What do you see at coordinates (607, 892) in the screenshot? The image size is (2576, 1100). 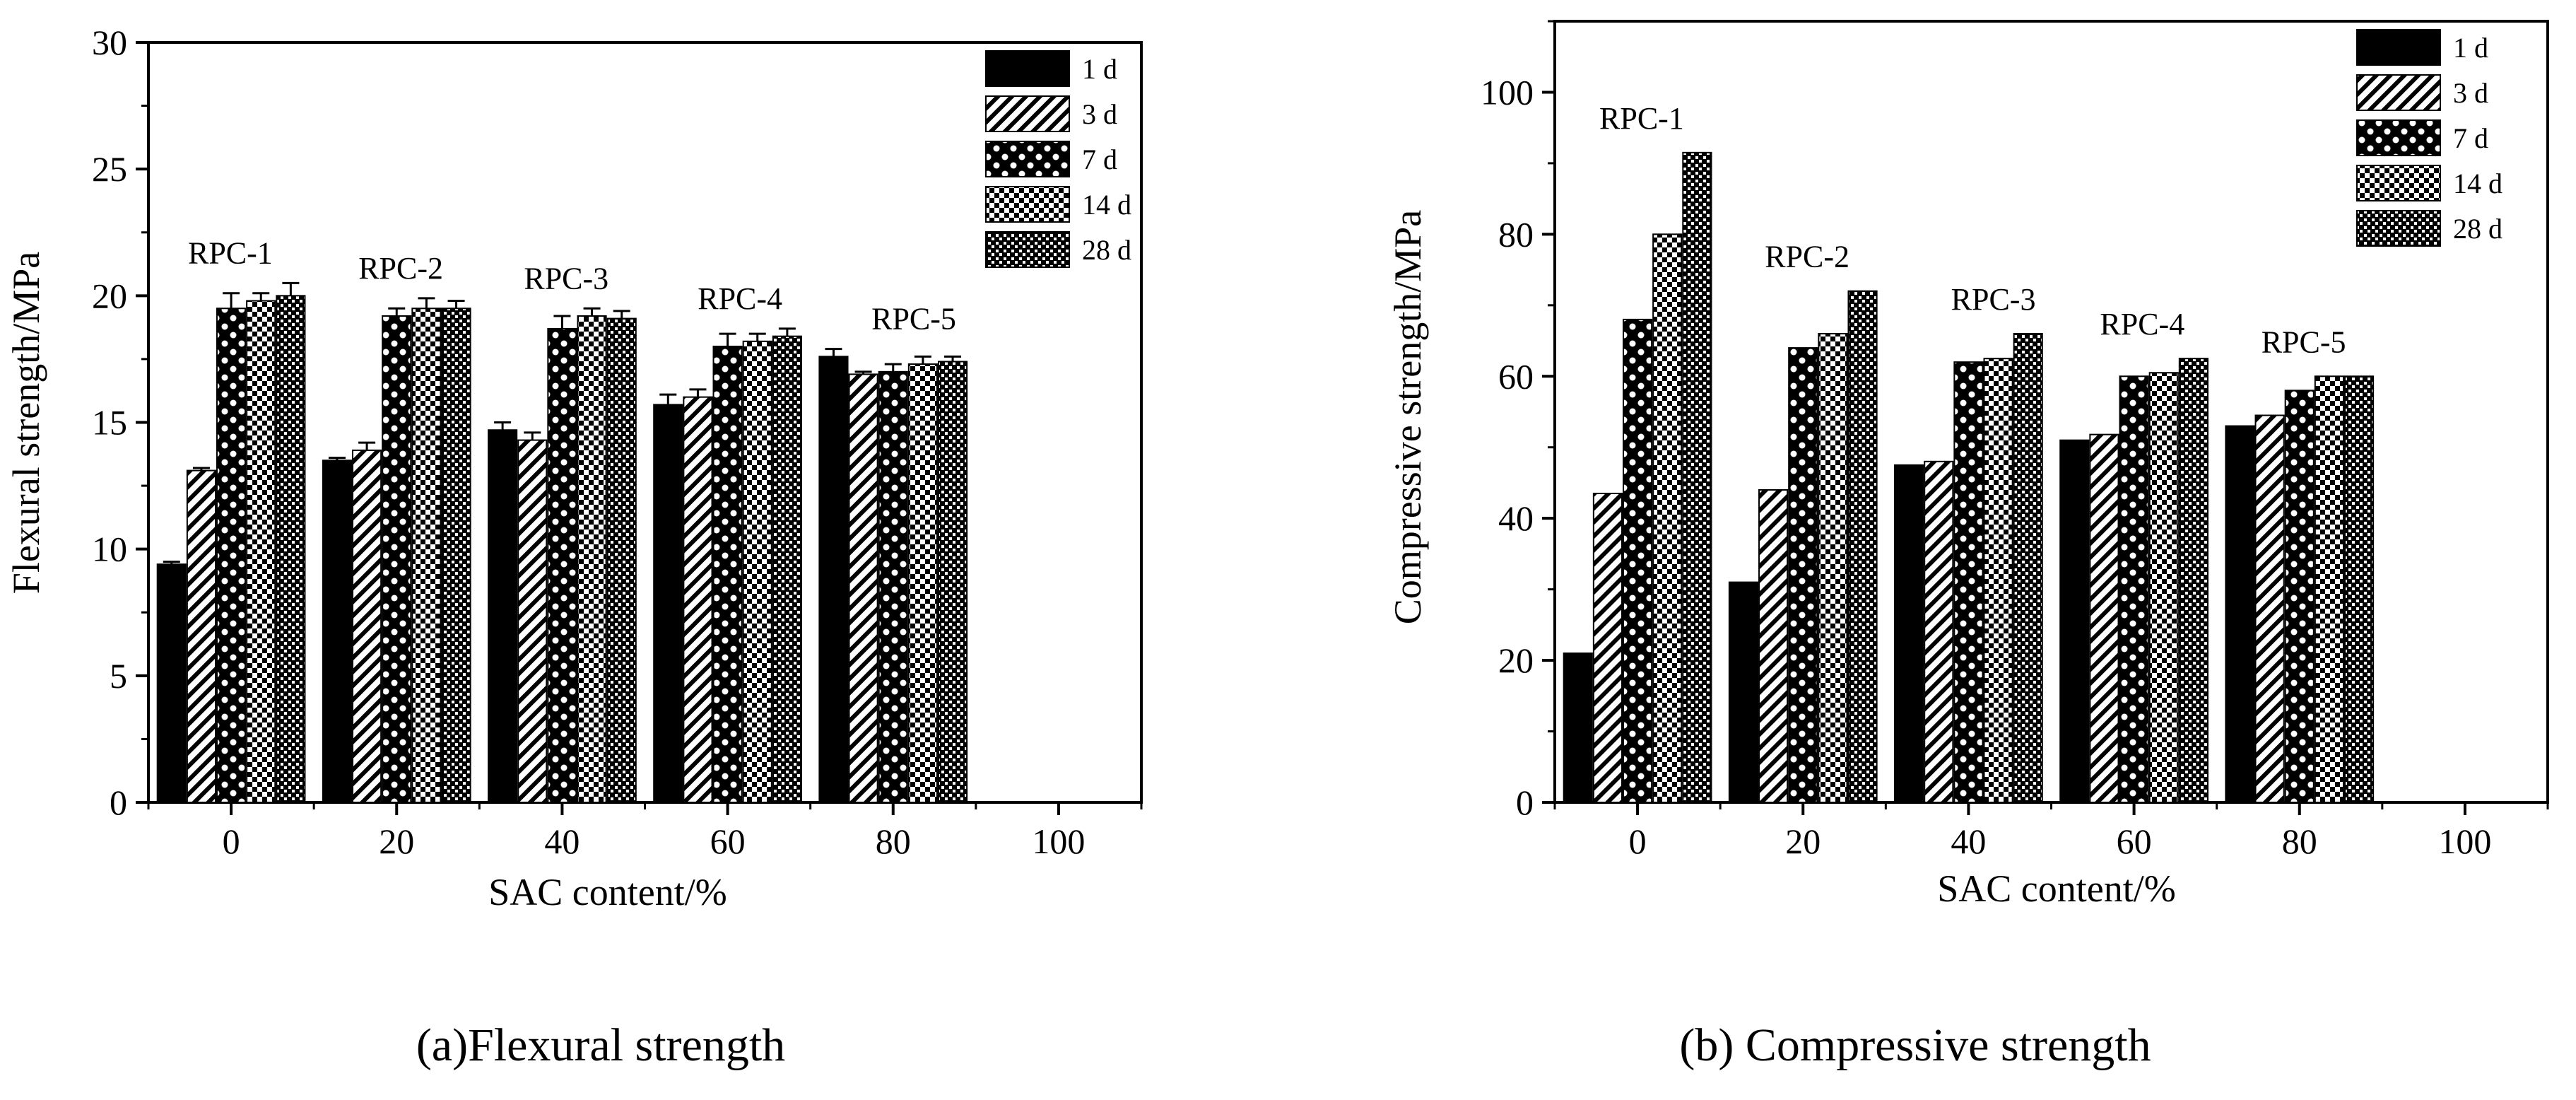 I see `x-axis-title: SAC content/%` at bounding box center [607, 892].